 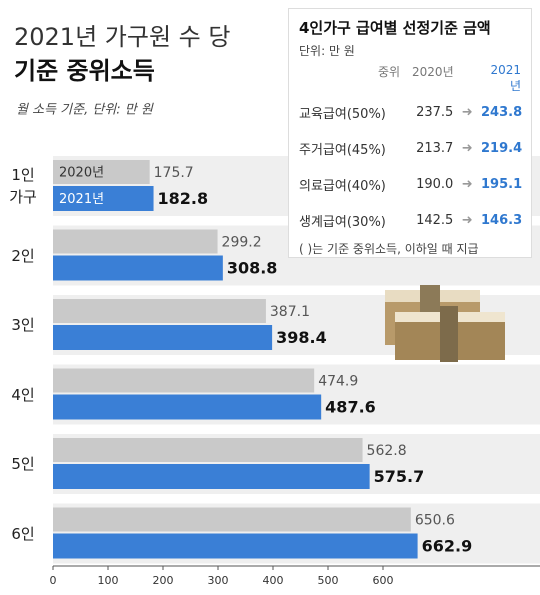 What do you see at coordinates (389, 249) in the screenshot?
I see `table-note: ( )는 기준 중위소득, 이하일 때 지급` at bounding box center [389, 249].